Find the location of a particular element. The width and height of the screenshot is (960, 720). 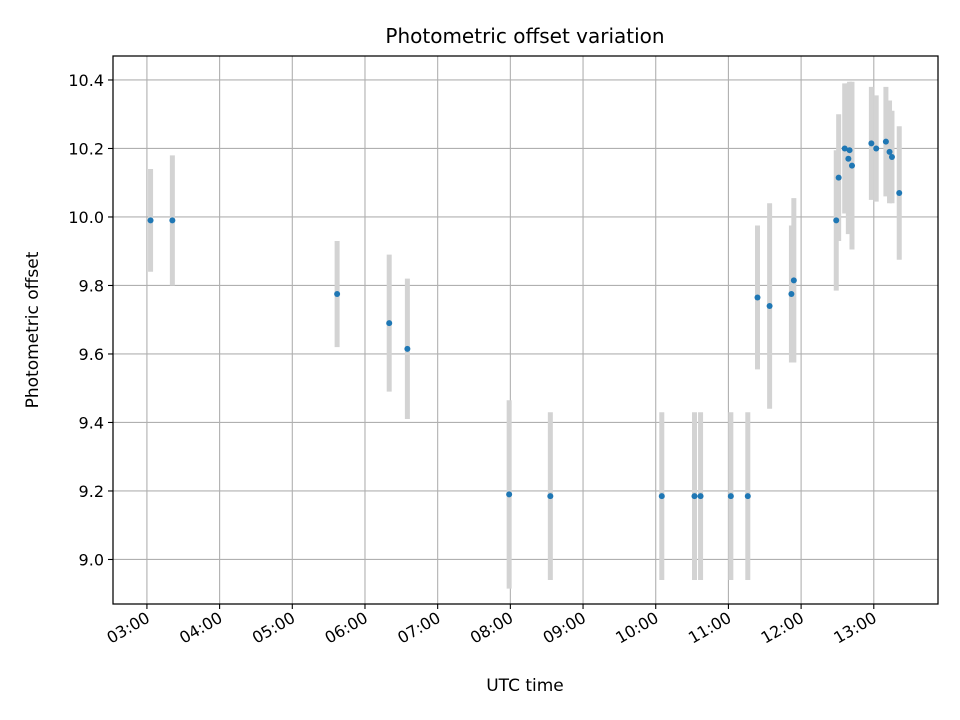

y-tick-label: 10.2 is located at coordinates (86, 148).